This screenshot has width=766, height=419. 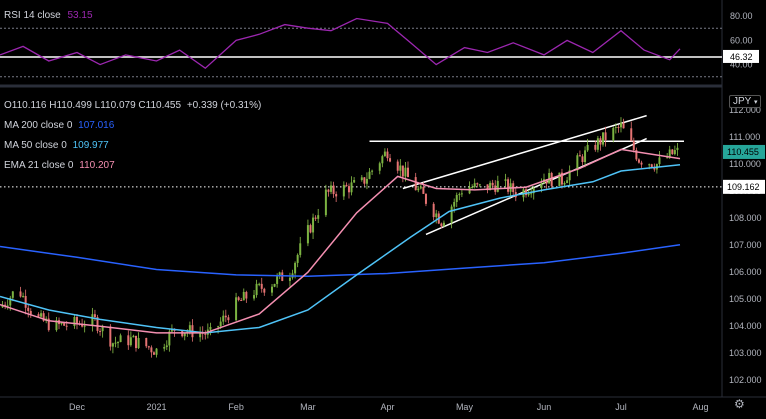 What do you see at coordinates (77, 407) in the screenshot?
I see `x-tick-label: Dec` at bounding box center [77, 407].